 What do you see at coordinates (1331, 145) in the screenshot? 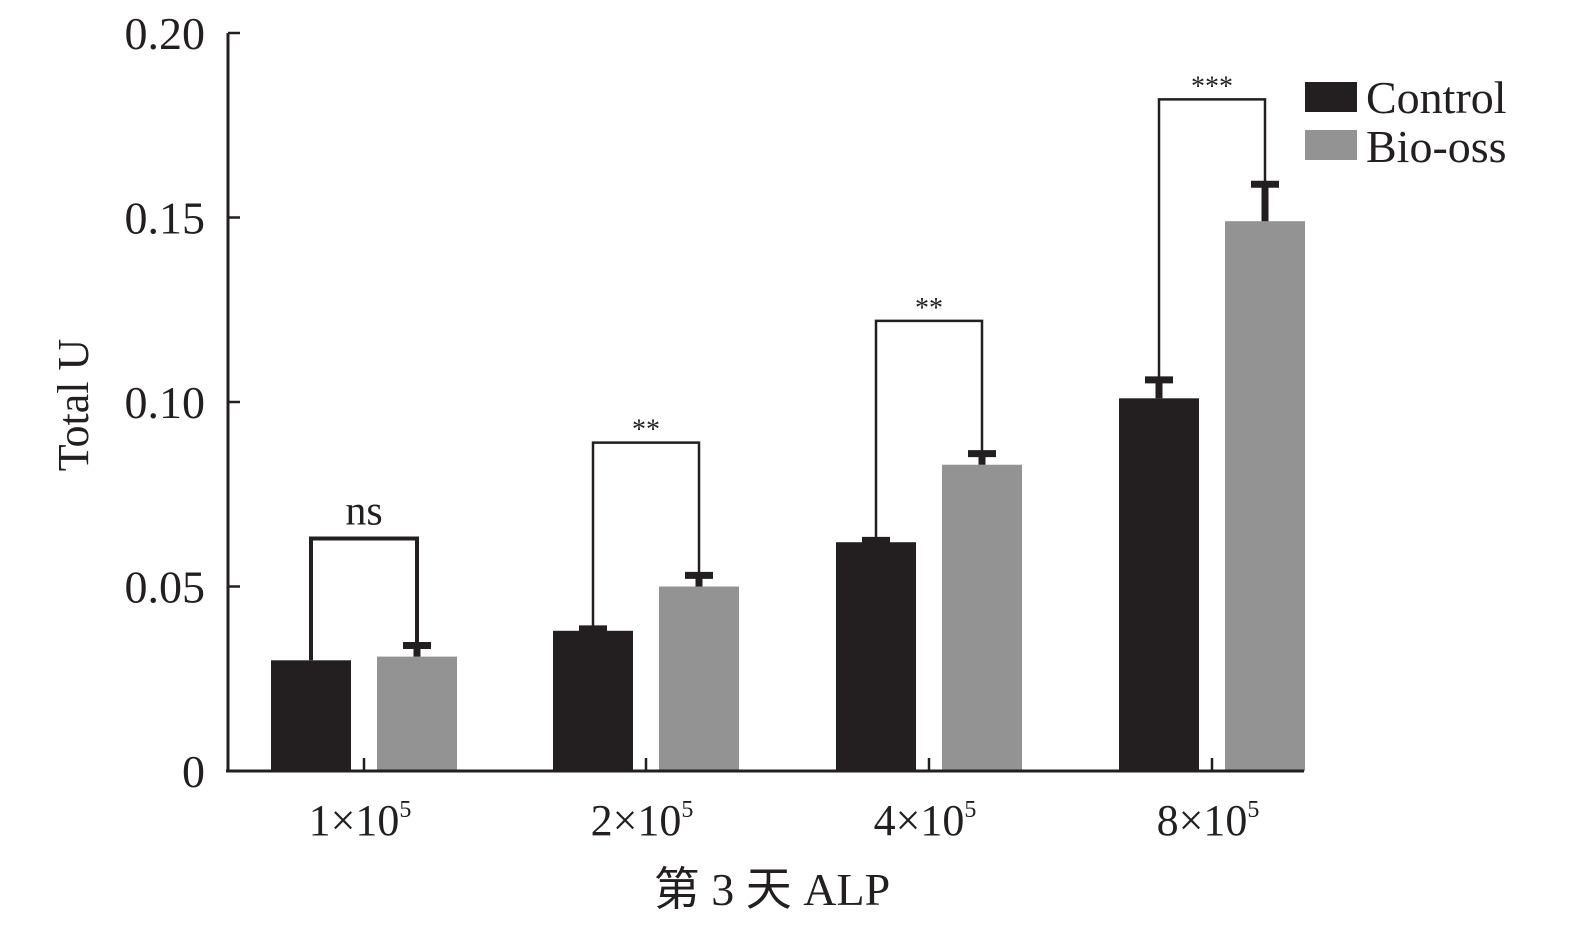
I see `legend-swatch-bio-oss` at bounding box center [1331, 145].